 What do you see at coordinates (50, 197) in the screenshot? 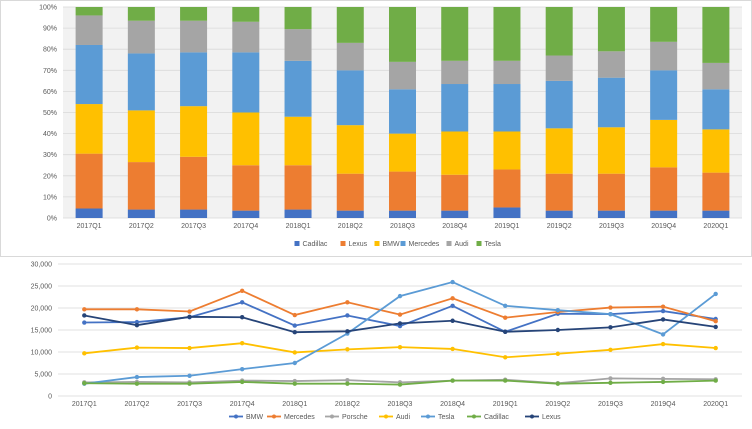
I see `y-tick-label: 10%` at bounding box center [50, 197].